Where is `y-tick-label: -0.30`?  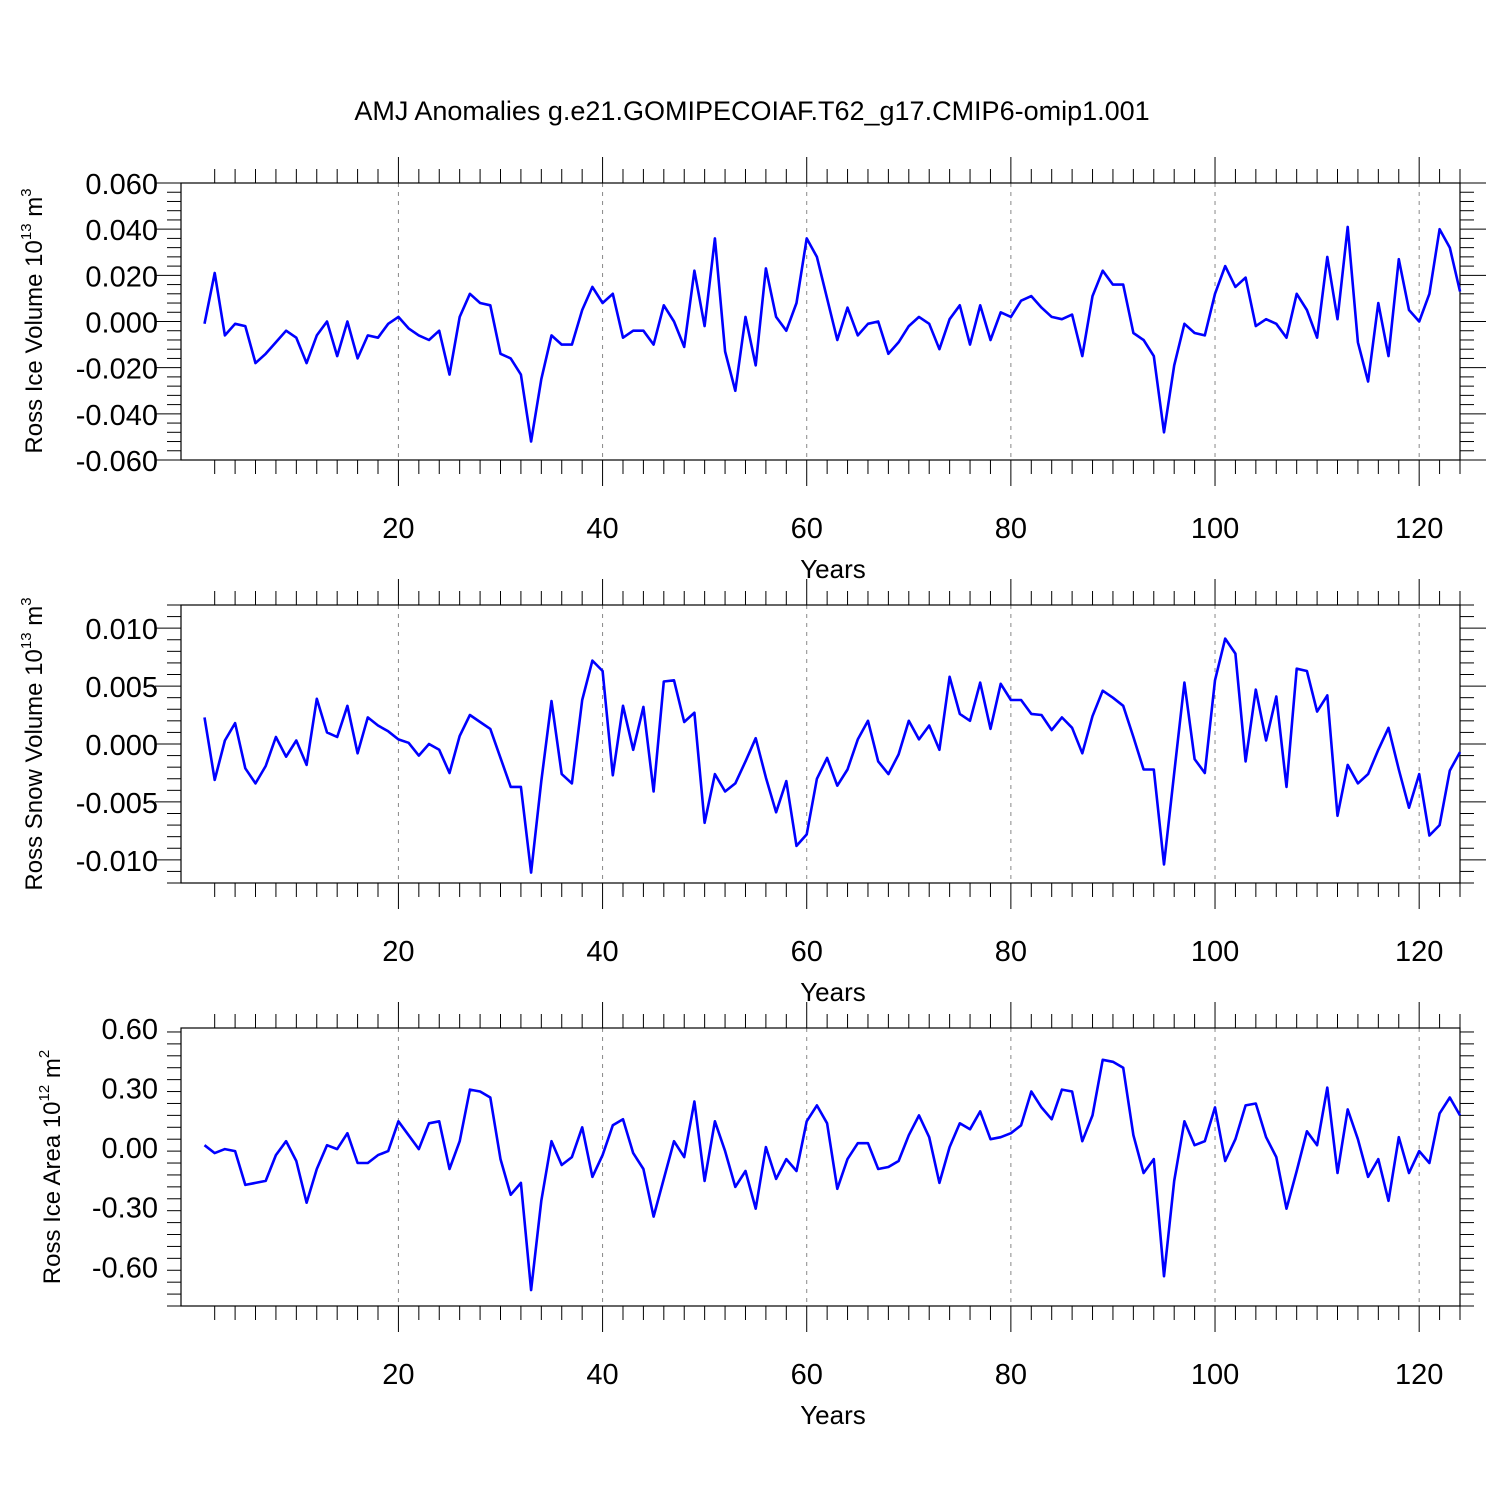 y-tick-label: -0.30 is located at coordinates (125, 1209).